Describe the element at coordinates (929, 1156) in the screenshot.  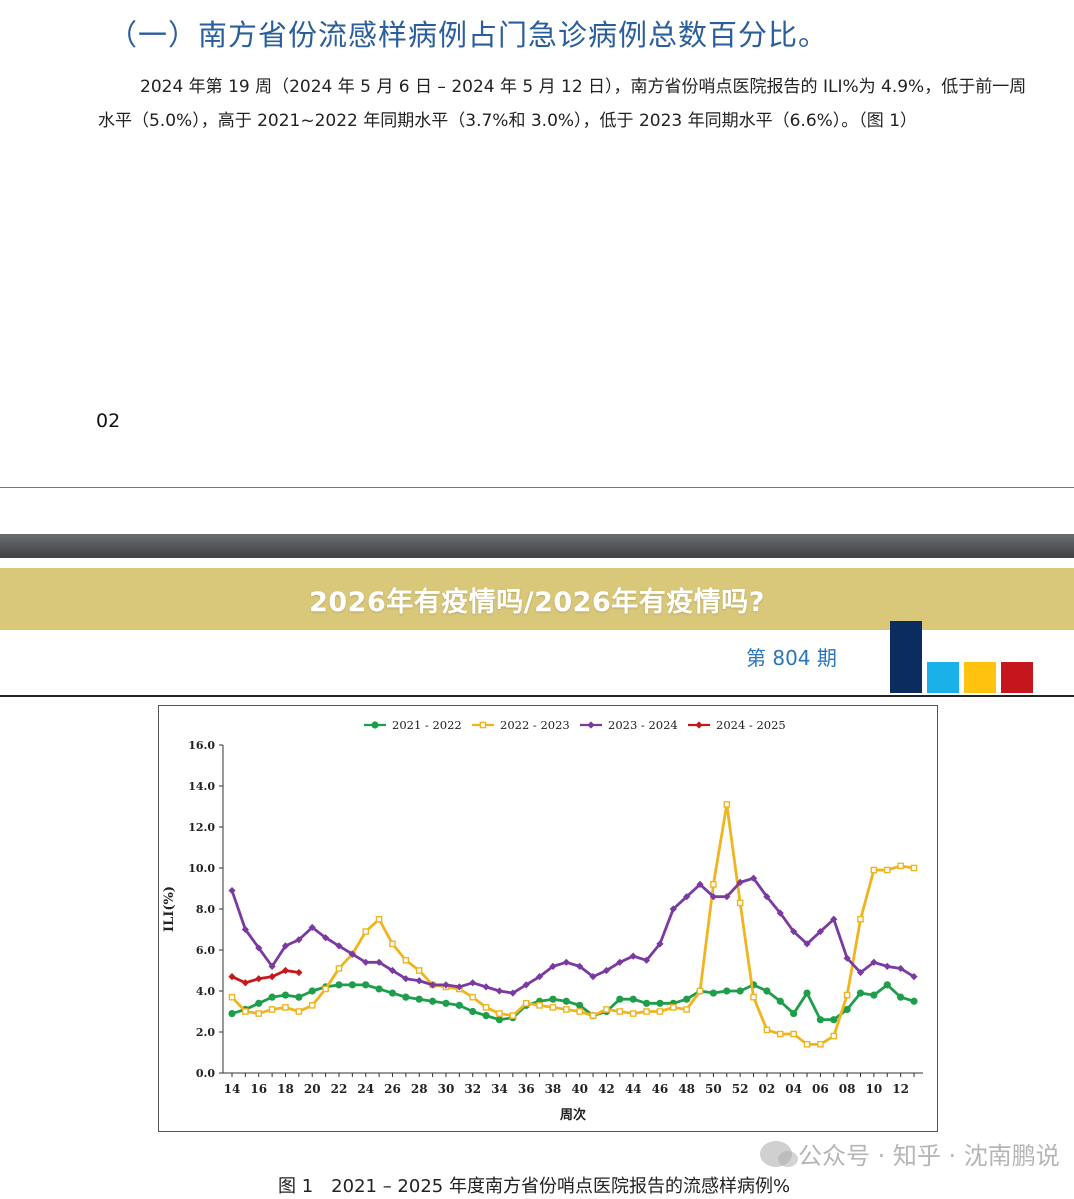
I see `watermark-text: 公众号 · 知乎 · 沈南鹏说` at that location.